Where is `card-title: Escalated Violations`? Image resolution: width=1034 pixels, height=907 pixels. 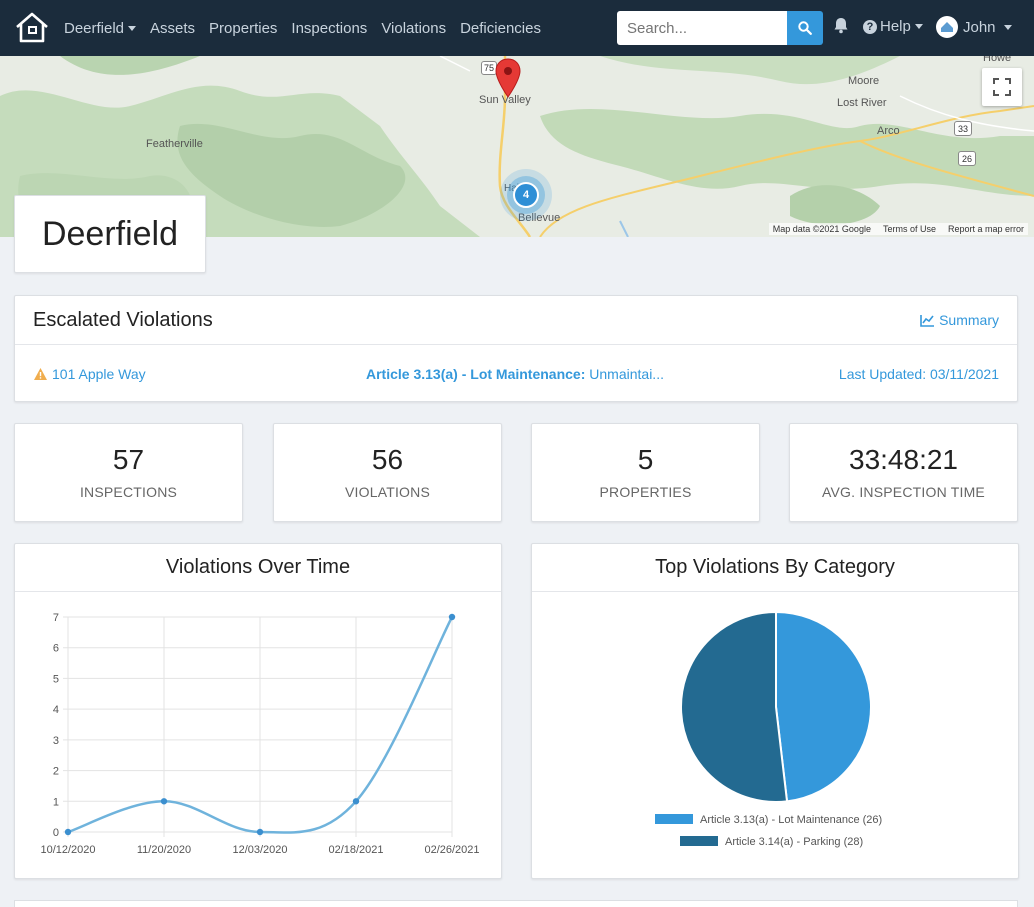 card-title: Escalated Violations is located at coordinates (123, 319).